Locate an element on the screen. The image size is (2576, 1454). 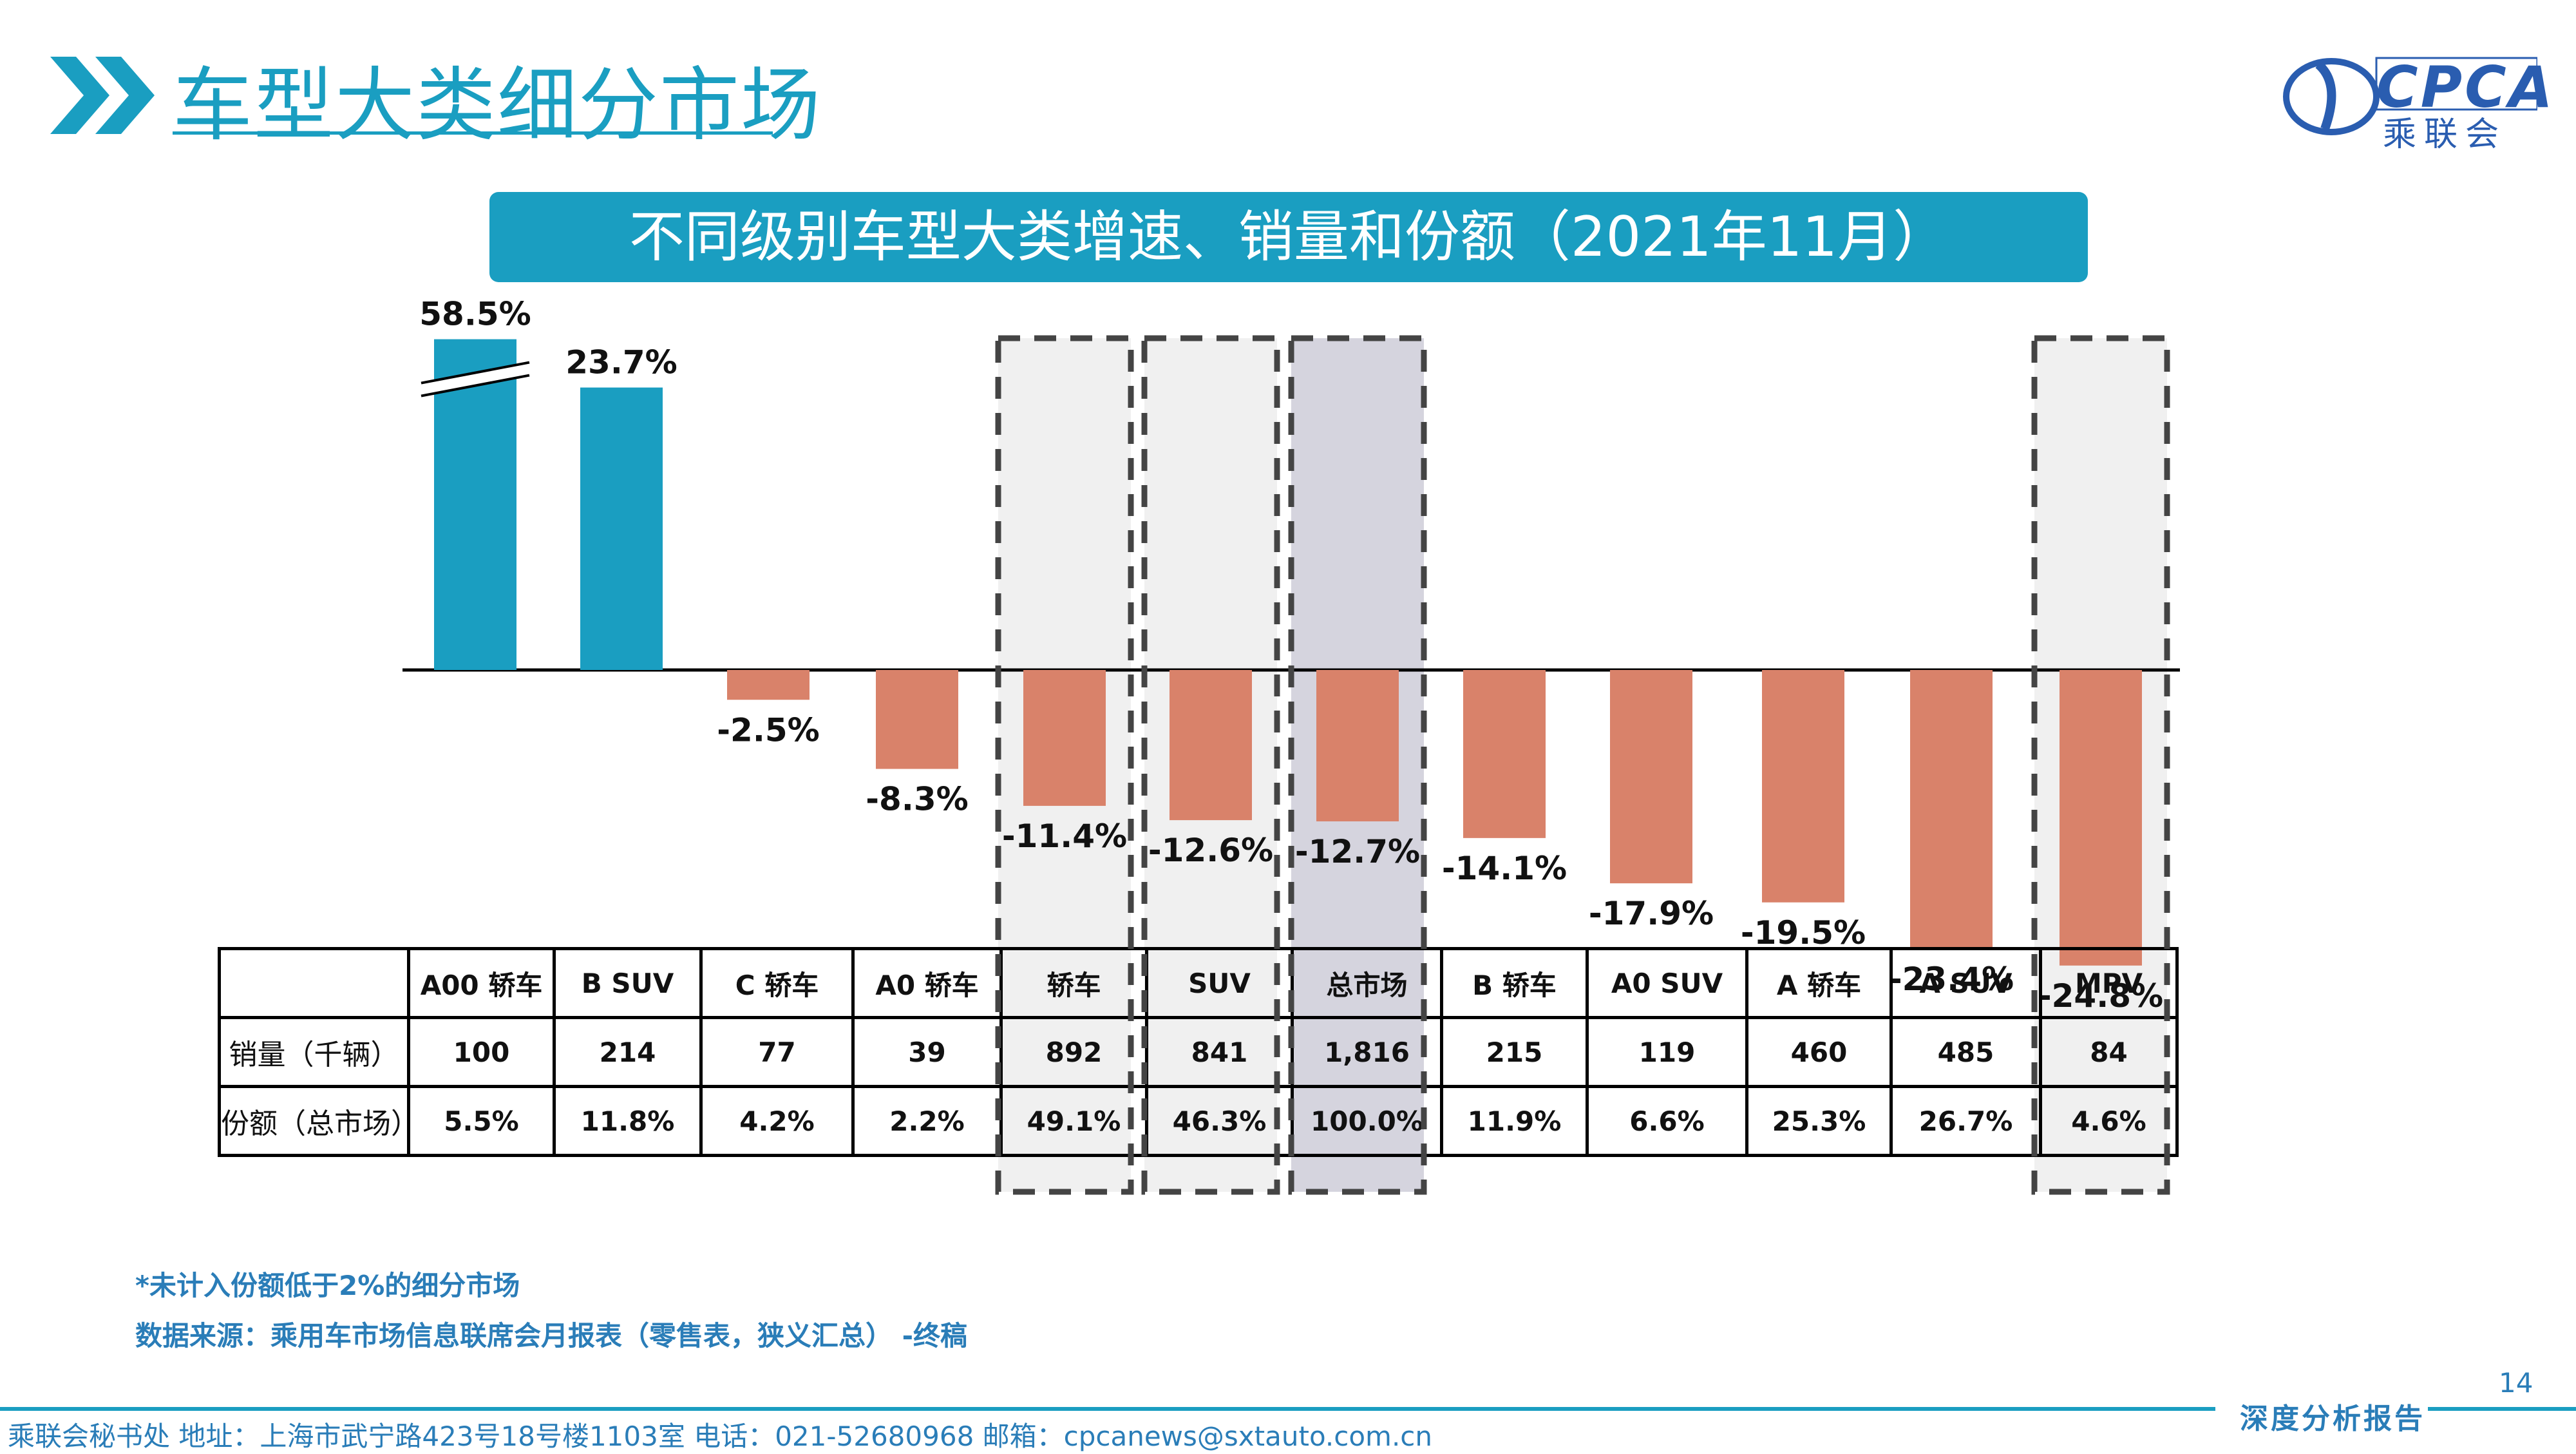
table-cell: 841 is located at coordinates (1220, 1052).